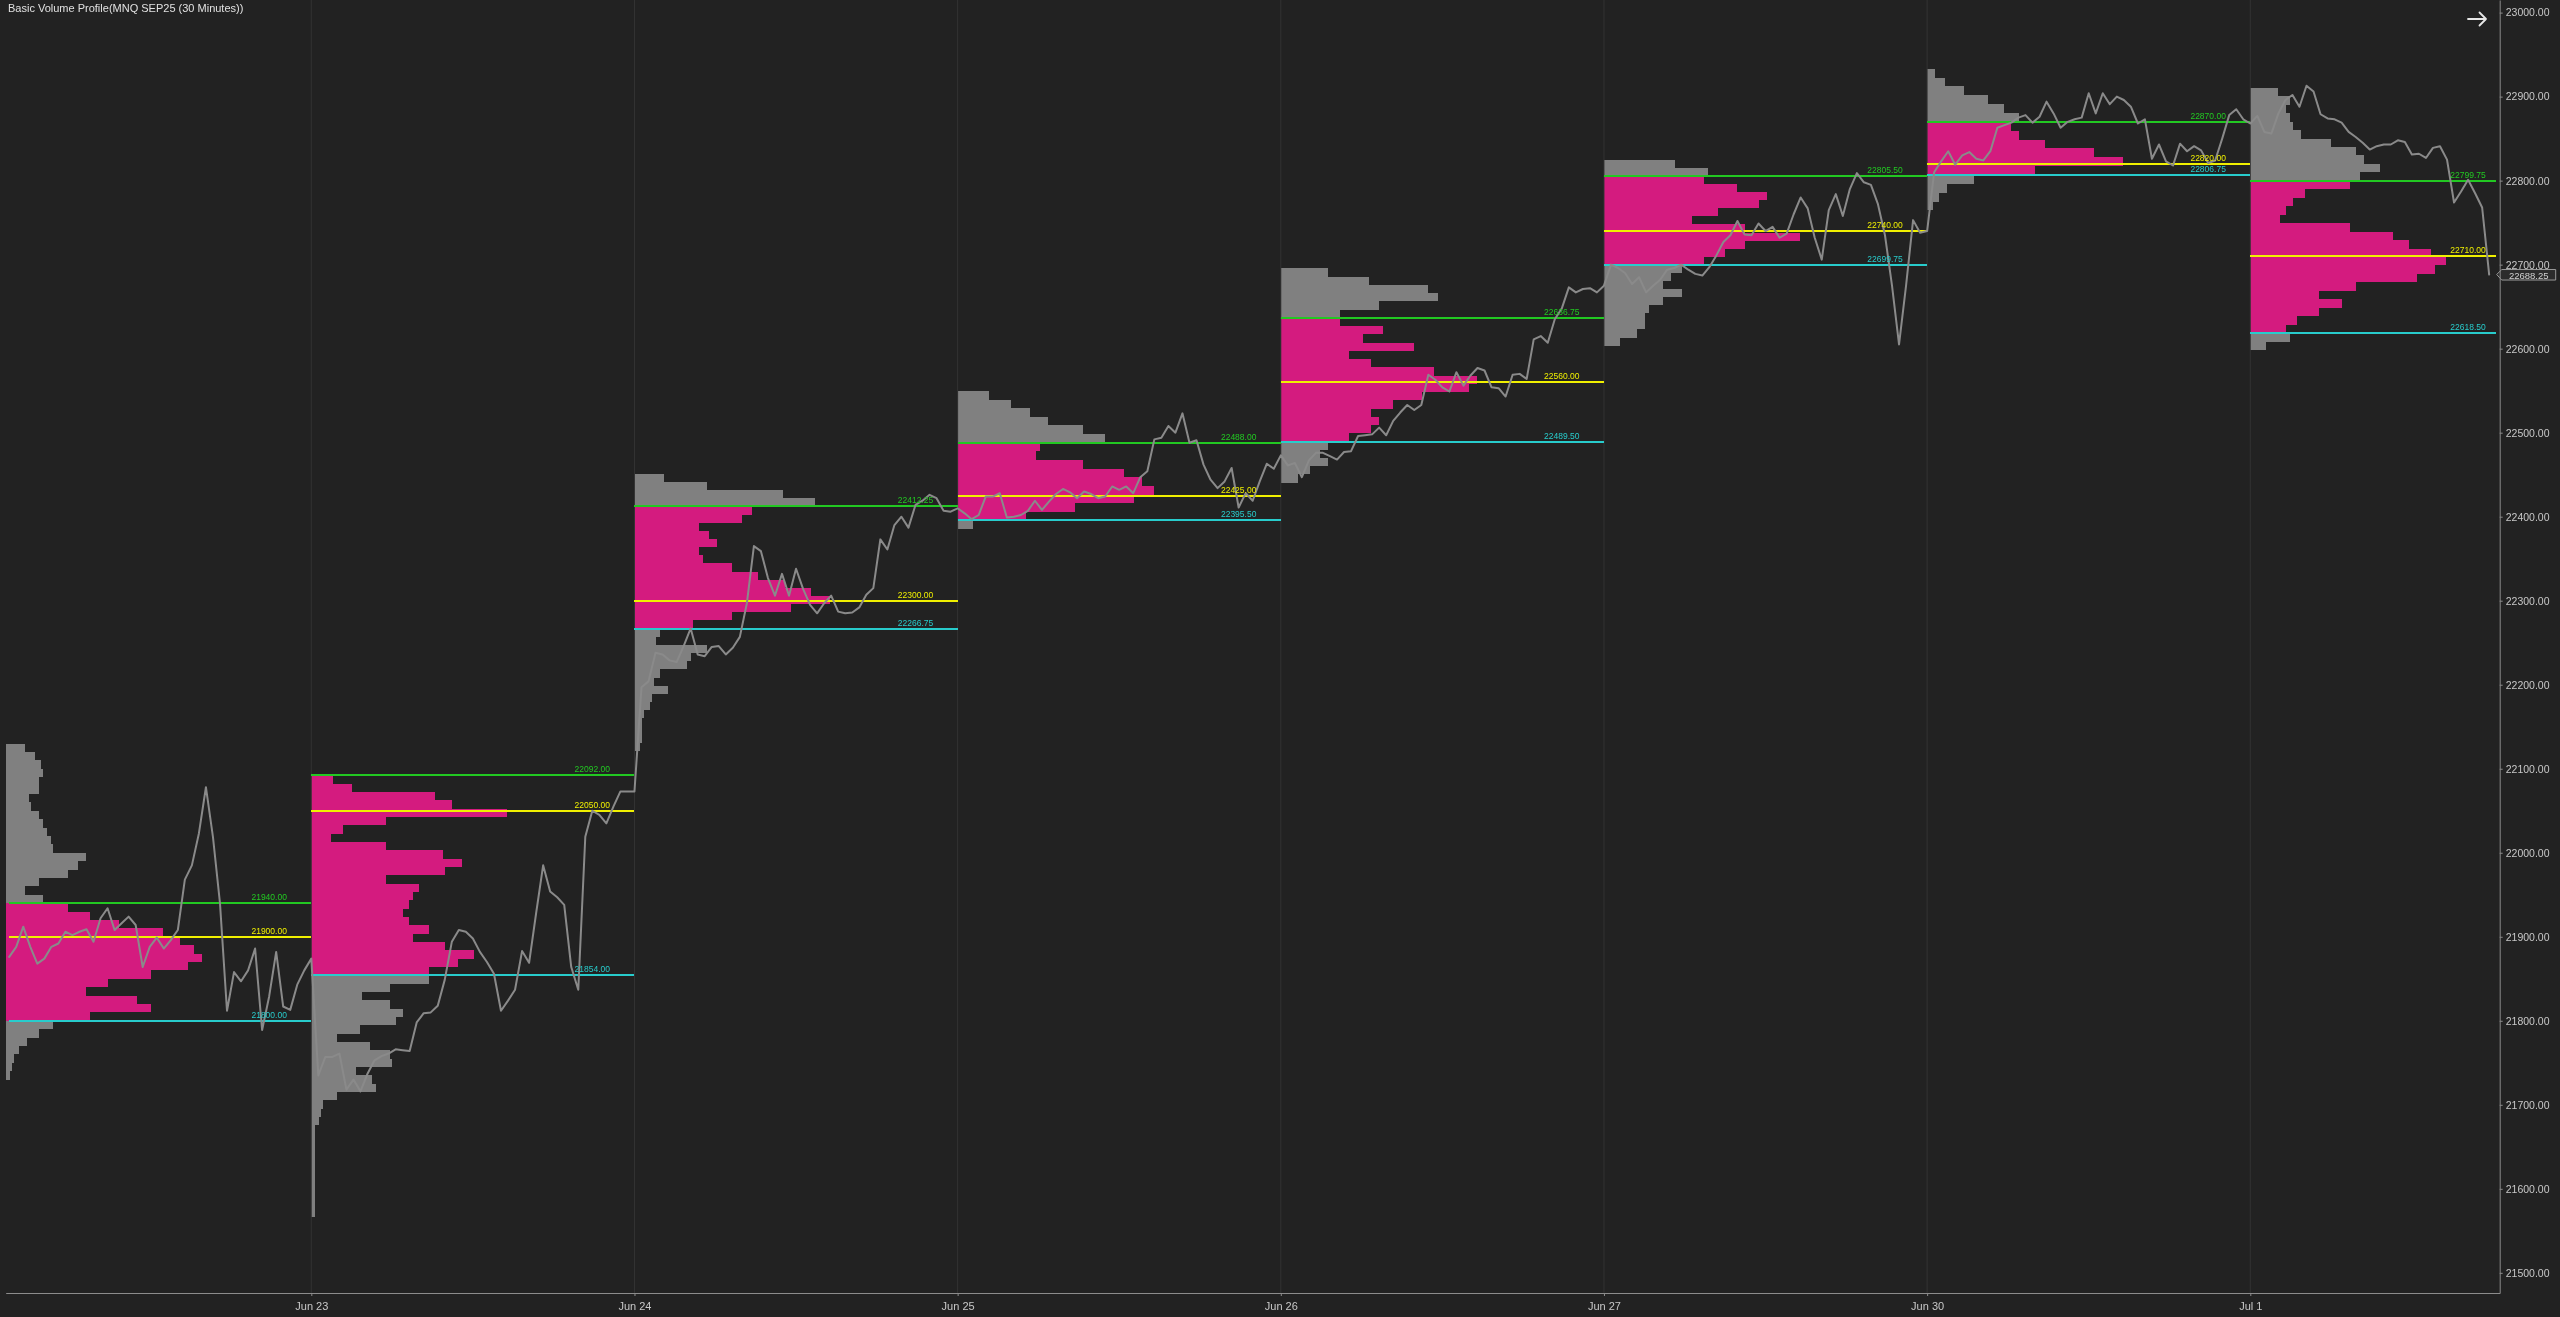 The height and width of the screenshot is (1317, 2560). I want to click on data-label: 22092.00, so click(592, 769).